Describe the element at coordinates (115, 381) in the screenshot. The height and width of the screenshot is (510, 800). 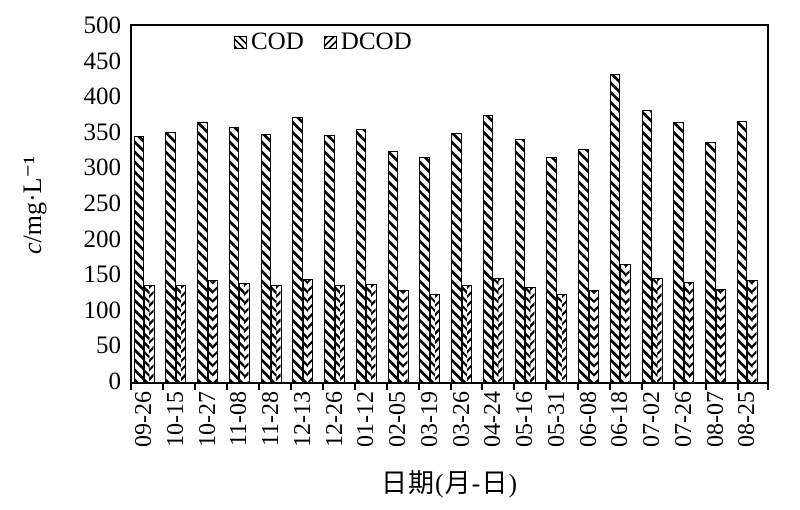
I see `y-tick-label-0: 0` at that location.